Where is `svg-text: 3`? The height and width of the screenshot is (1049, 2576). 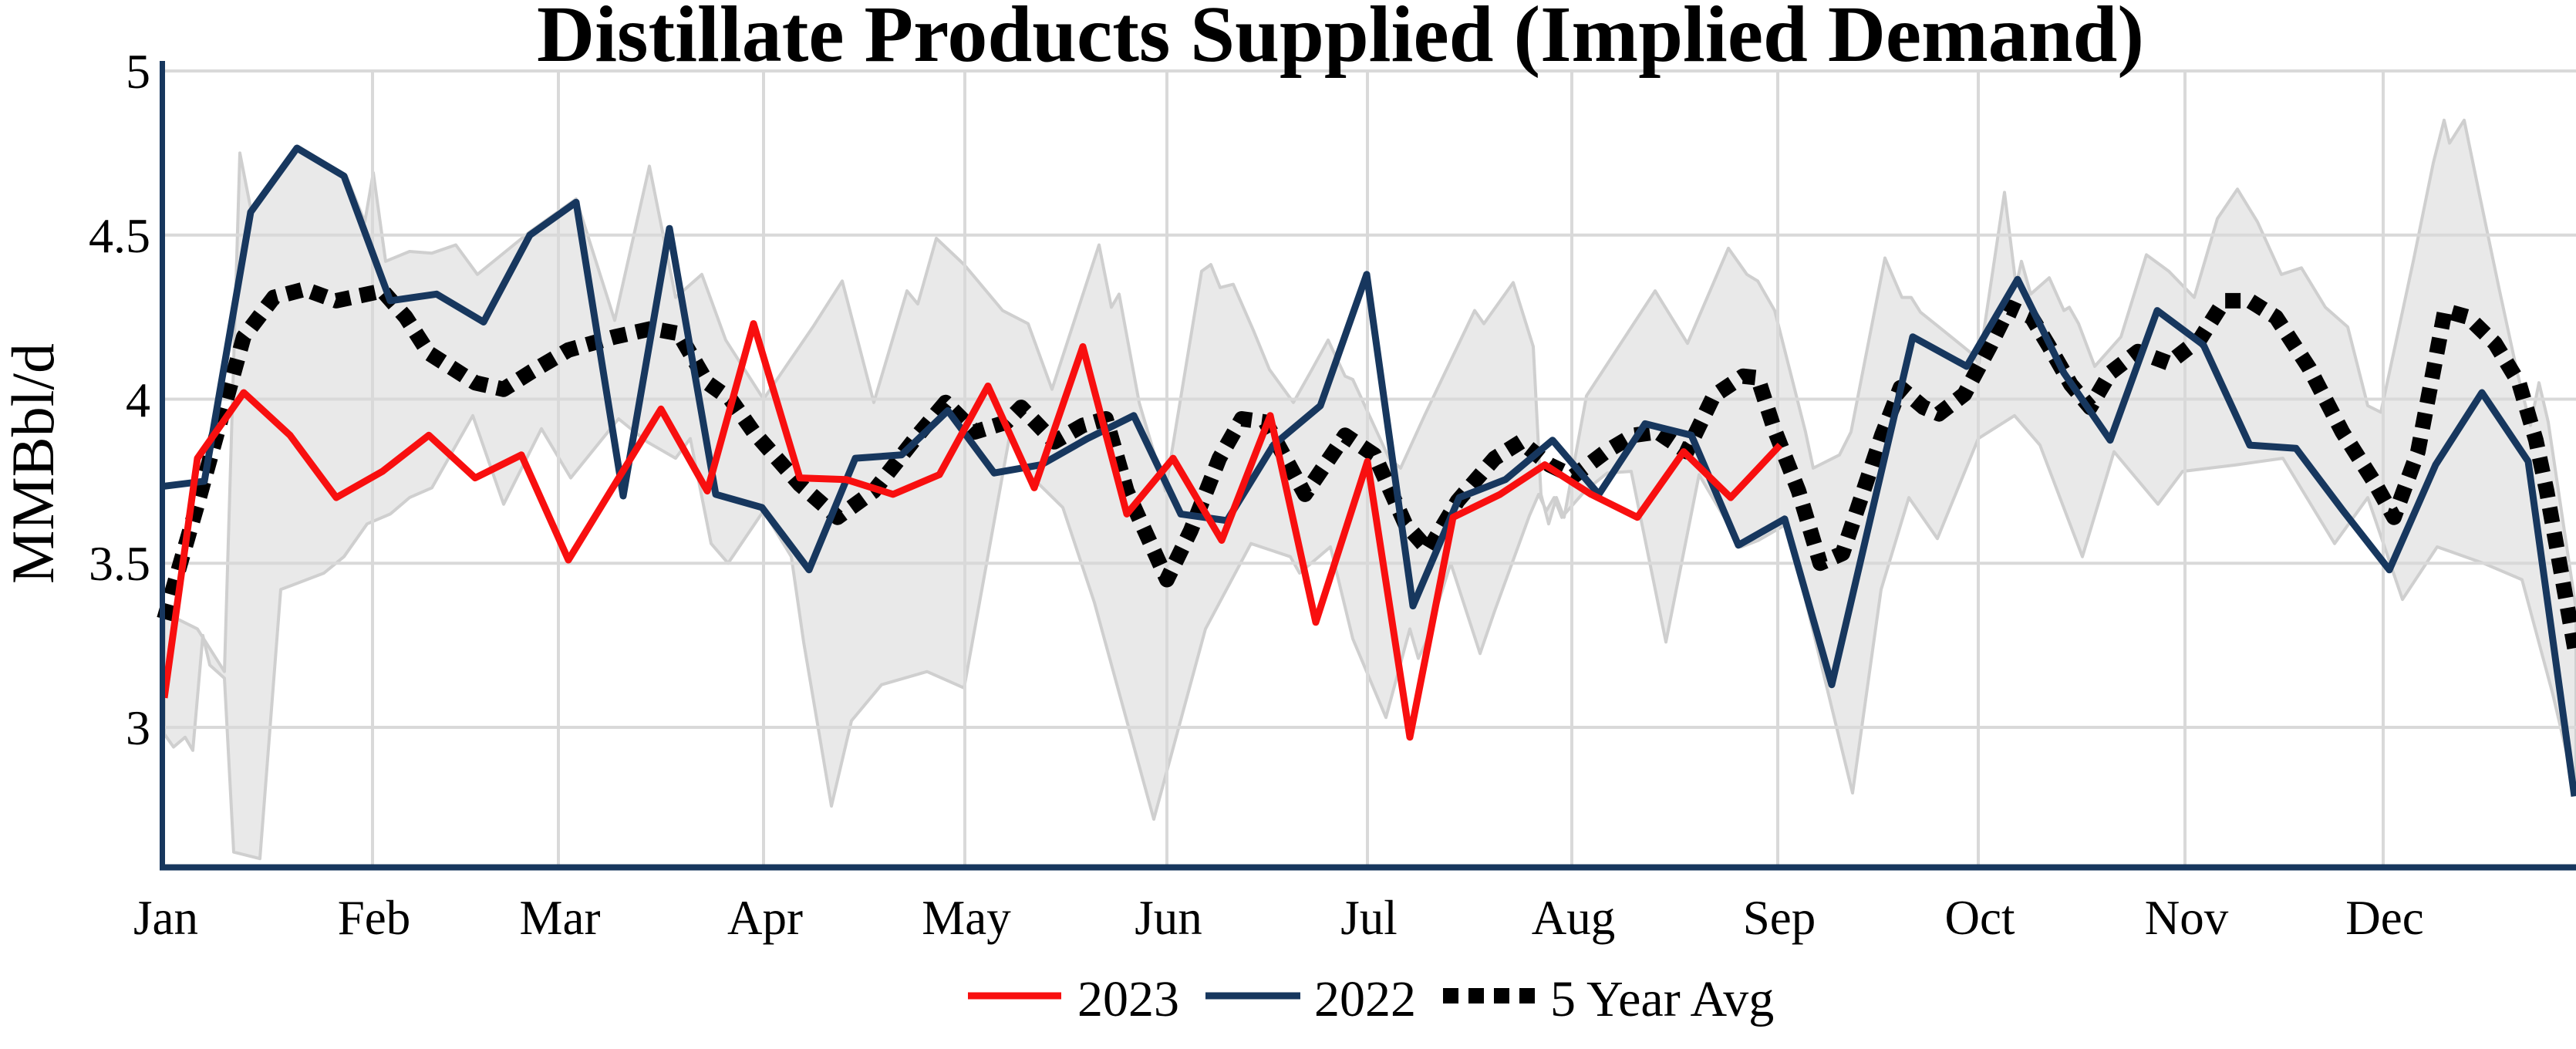 svg-text: 3 is located at coordinates (138, 727).